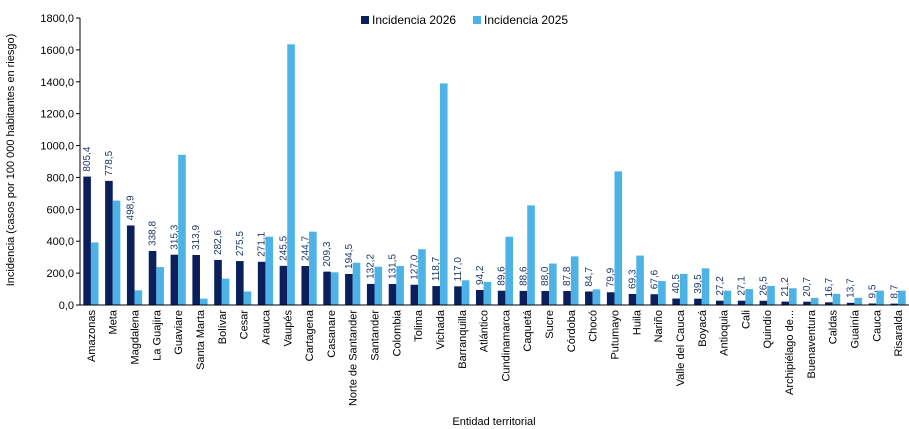 The width and height of the screenshot is (909, 429). I want to click on x-tick-label: Guaviare, so click(179, 332).